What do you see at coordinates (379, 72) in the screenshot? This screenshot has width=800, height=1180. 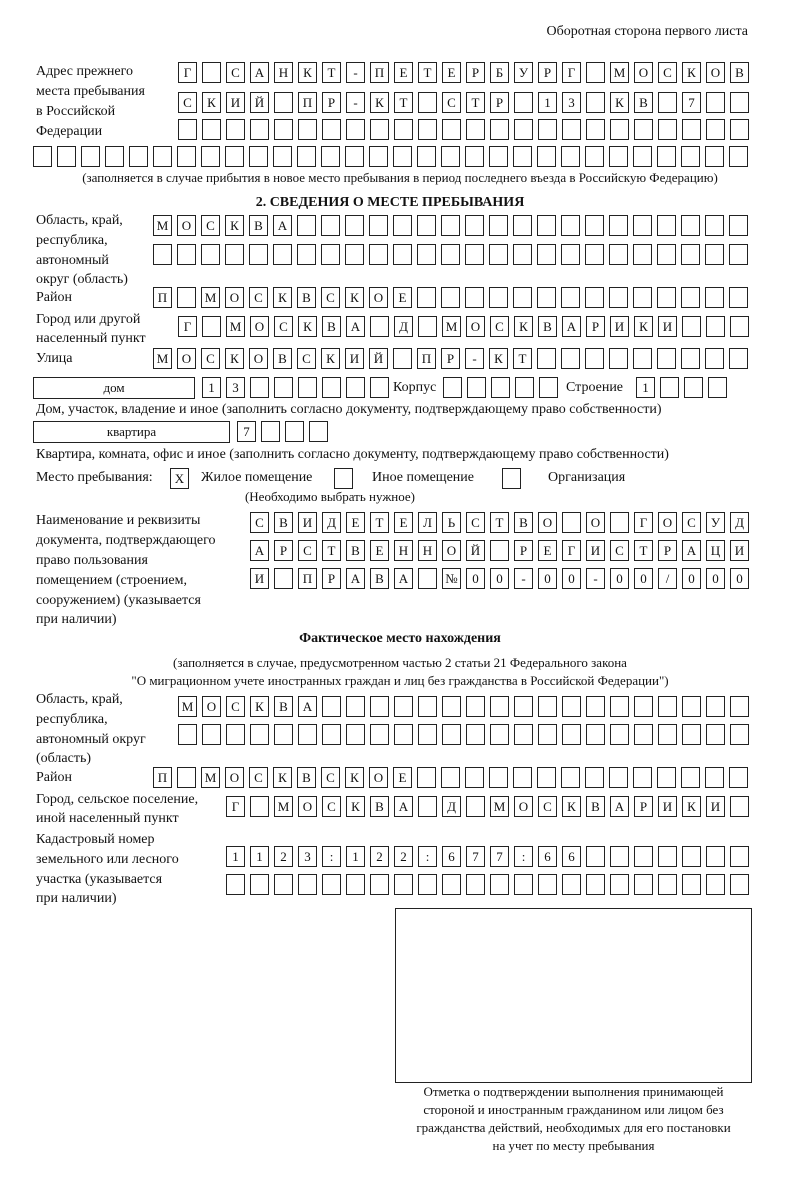 I see `char-box: П` at bounding box center [379, 72].